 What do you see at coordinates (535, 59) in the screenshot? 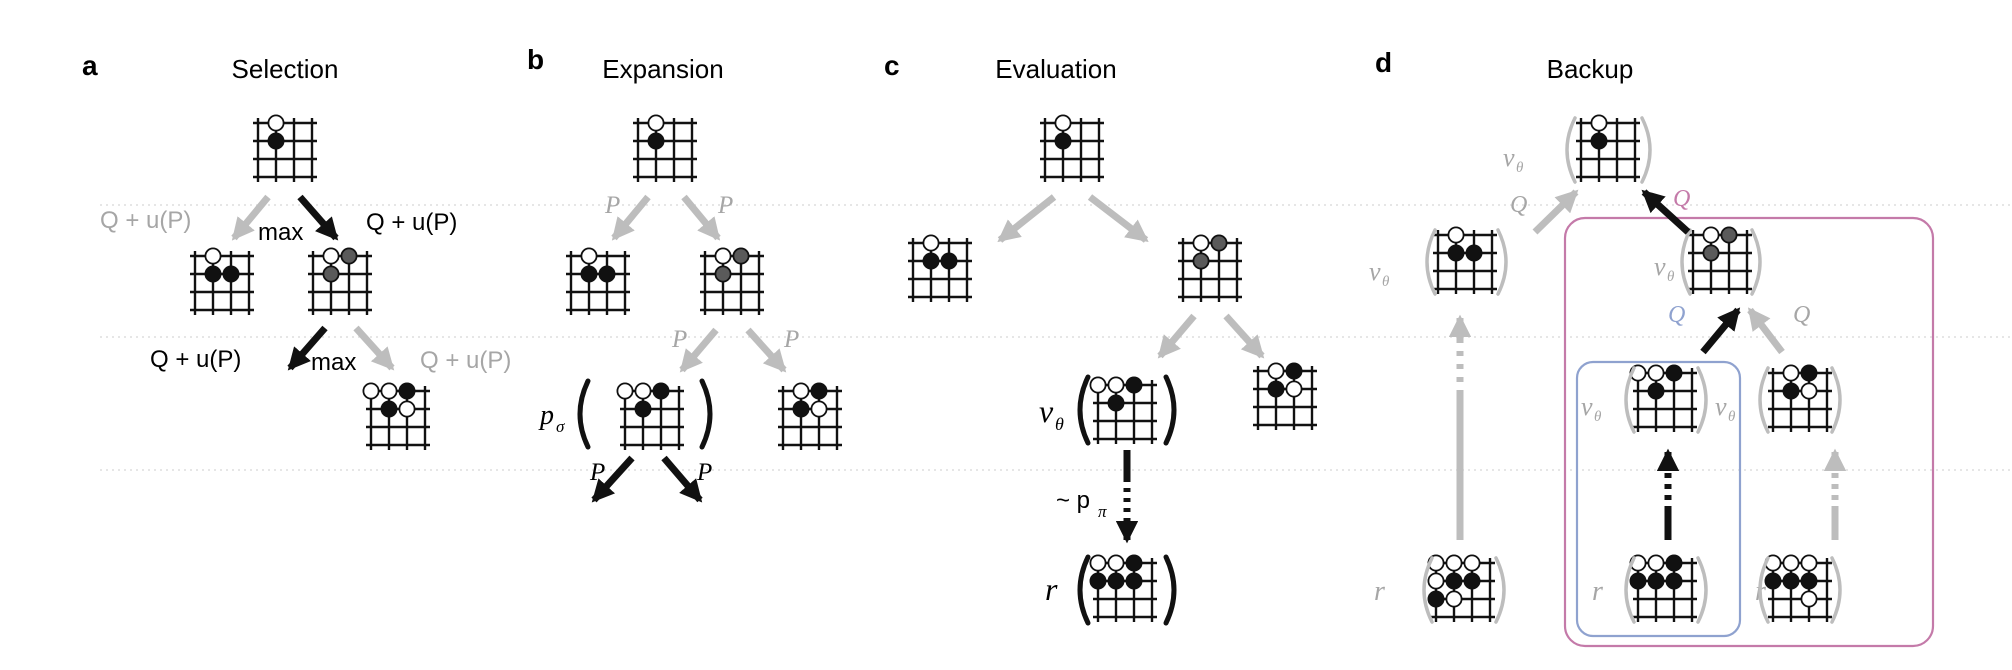
I see `panel-letter-b: b` at bounding box center [535, 59].